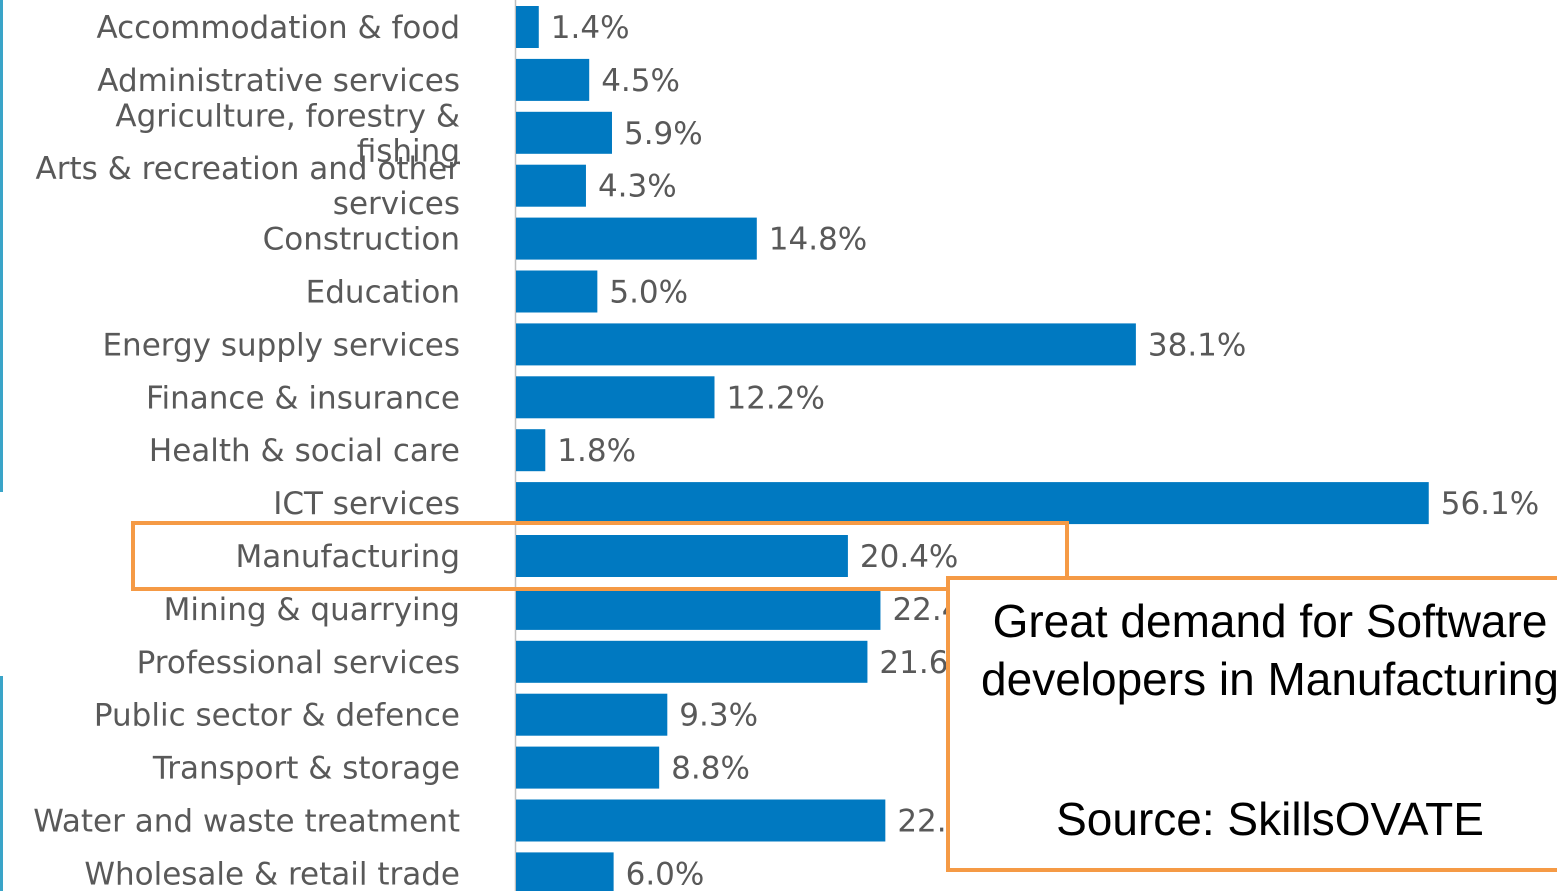 The height and width of the screenshot is (891, 1557). Describe the element at coordinates (298, 663) in the screenshot. I see `category-label-professional-services: Professional services` at that location.